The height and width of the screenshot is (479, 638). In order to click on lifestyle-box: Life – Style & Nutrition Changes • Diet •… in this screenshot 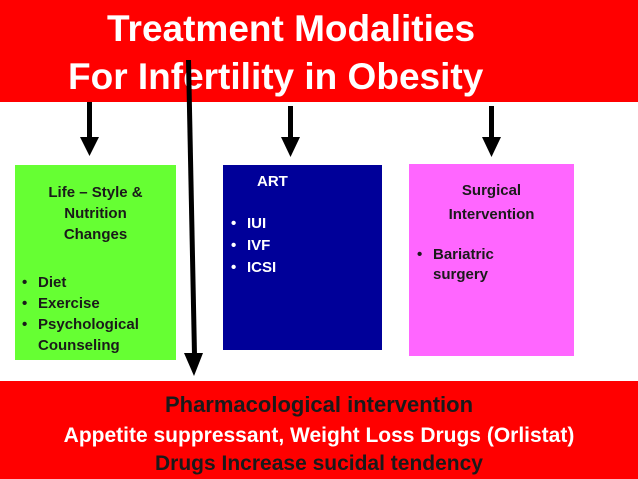, I will do `click(95, 262)`.